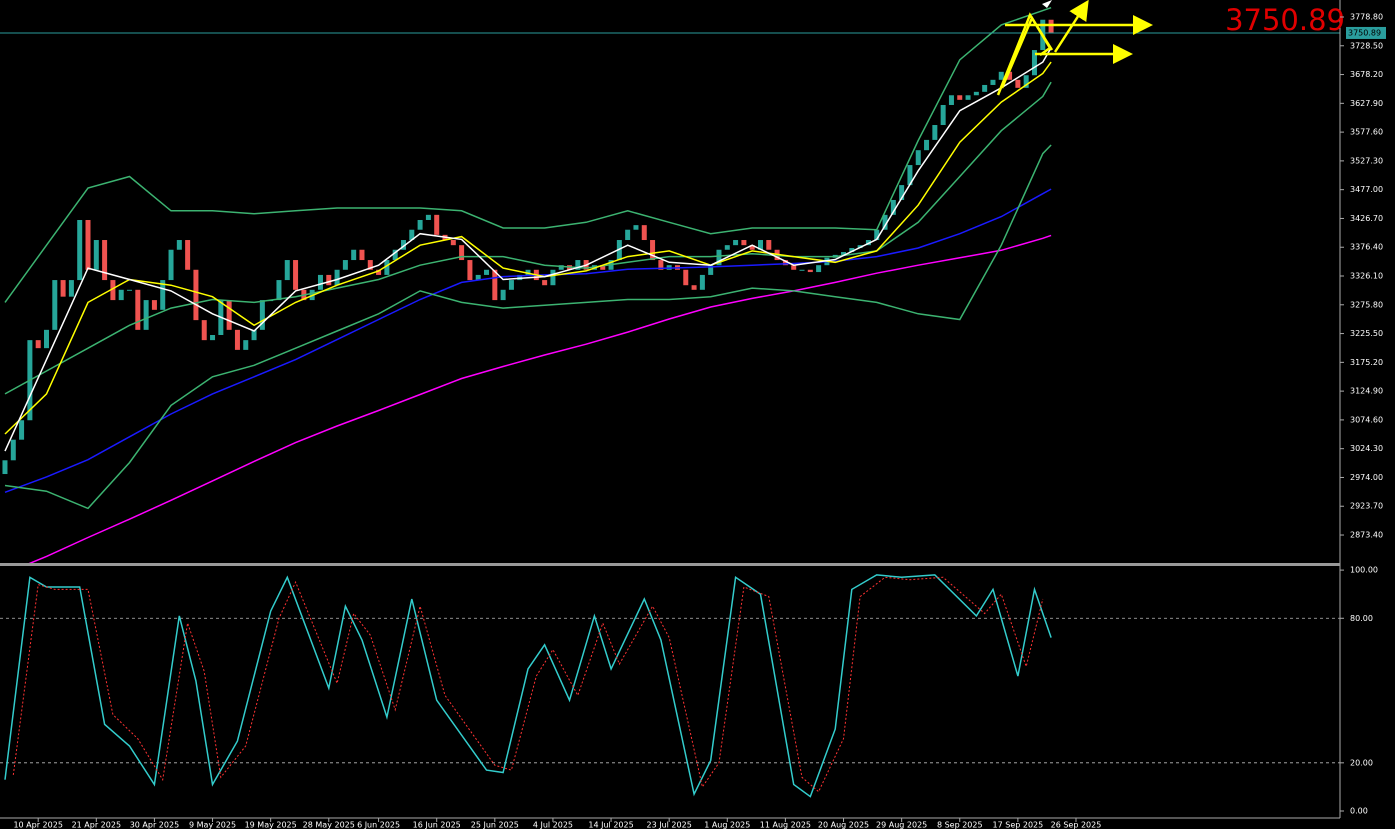 The height and width of the screenshot is (829, 1395). What do you see at coordinates (154, 825) in the screenshot?
I see `x-tick-label: 30 Apr 2025` at bounding box center [154, 825].